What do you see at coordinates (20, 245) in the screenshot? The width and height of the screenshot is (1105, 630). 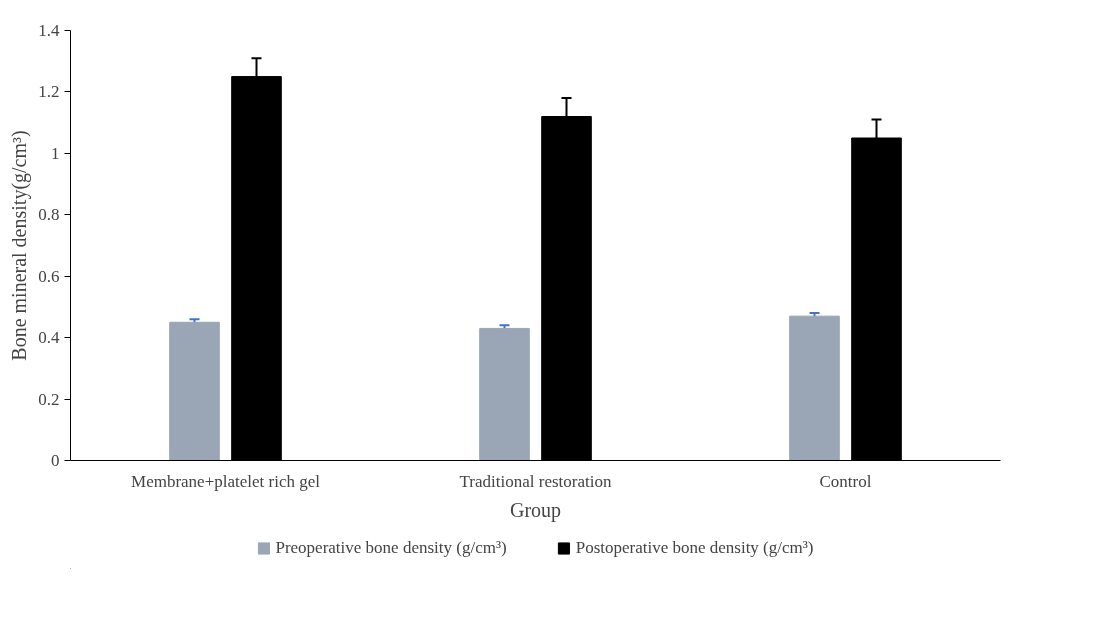 I see `y-axis-title: Bone mineral density(g/cm³)` at bounding box center [20, 245].